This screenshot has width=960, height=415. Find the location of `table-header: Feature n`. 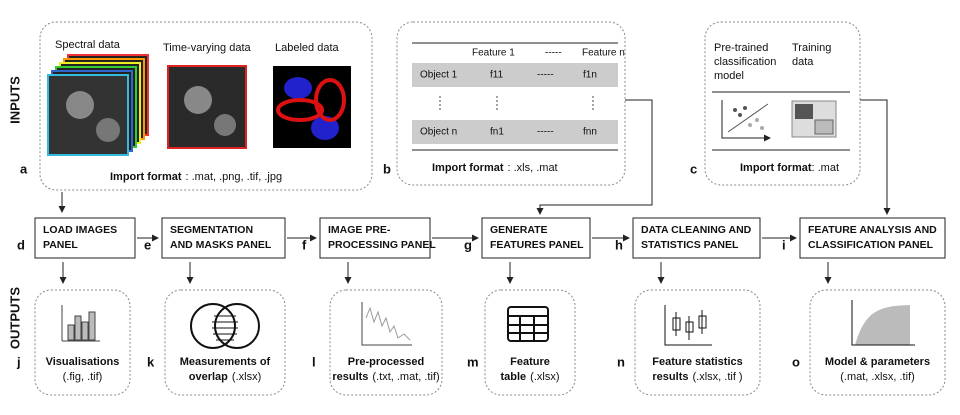

table-header: Feature n is located at coordinates (603, 53).